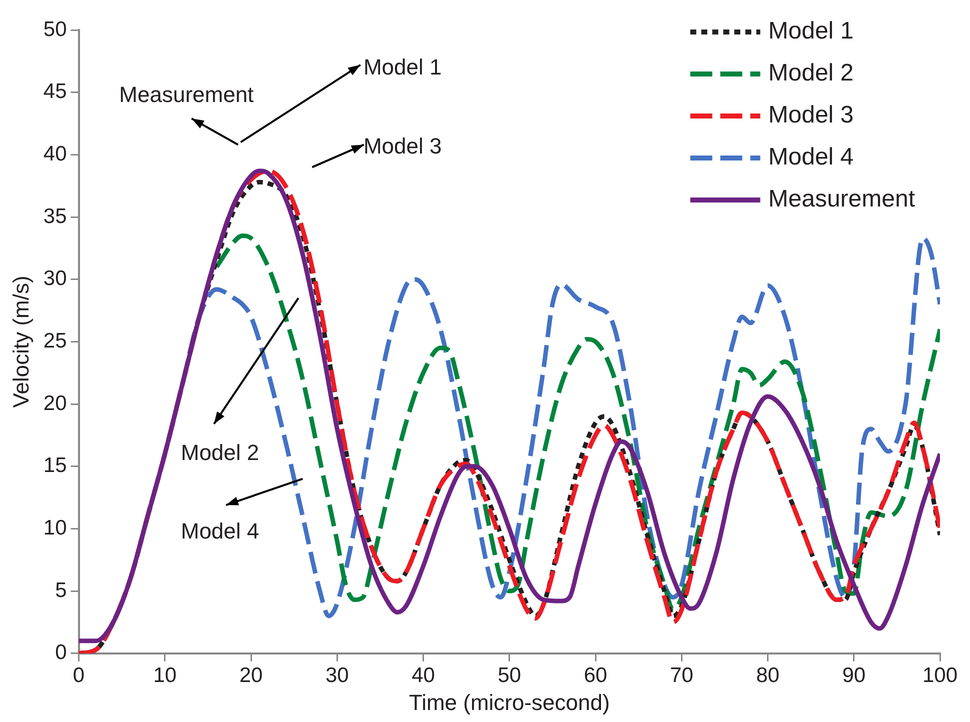 The width and height of the screenshot is (970, 722). What do you see at coordinates (509, 702) in the screenshot?
I see `x-axis-title: Time (micro-second)` at bounding box center [509, 702].